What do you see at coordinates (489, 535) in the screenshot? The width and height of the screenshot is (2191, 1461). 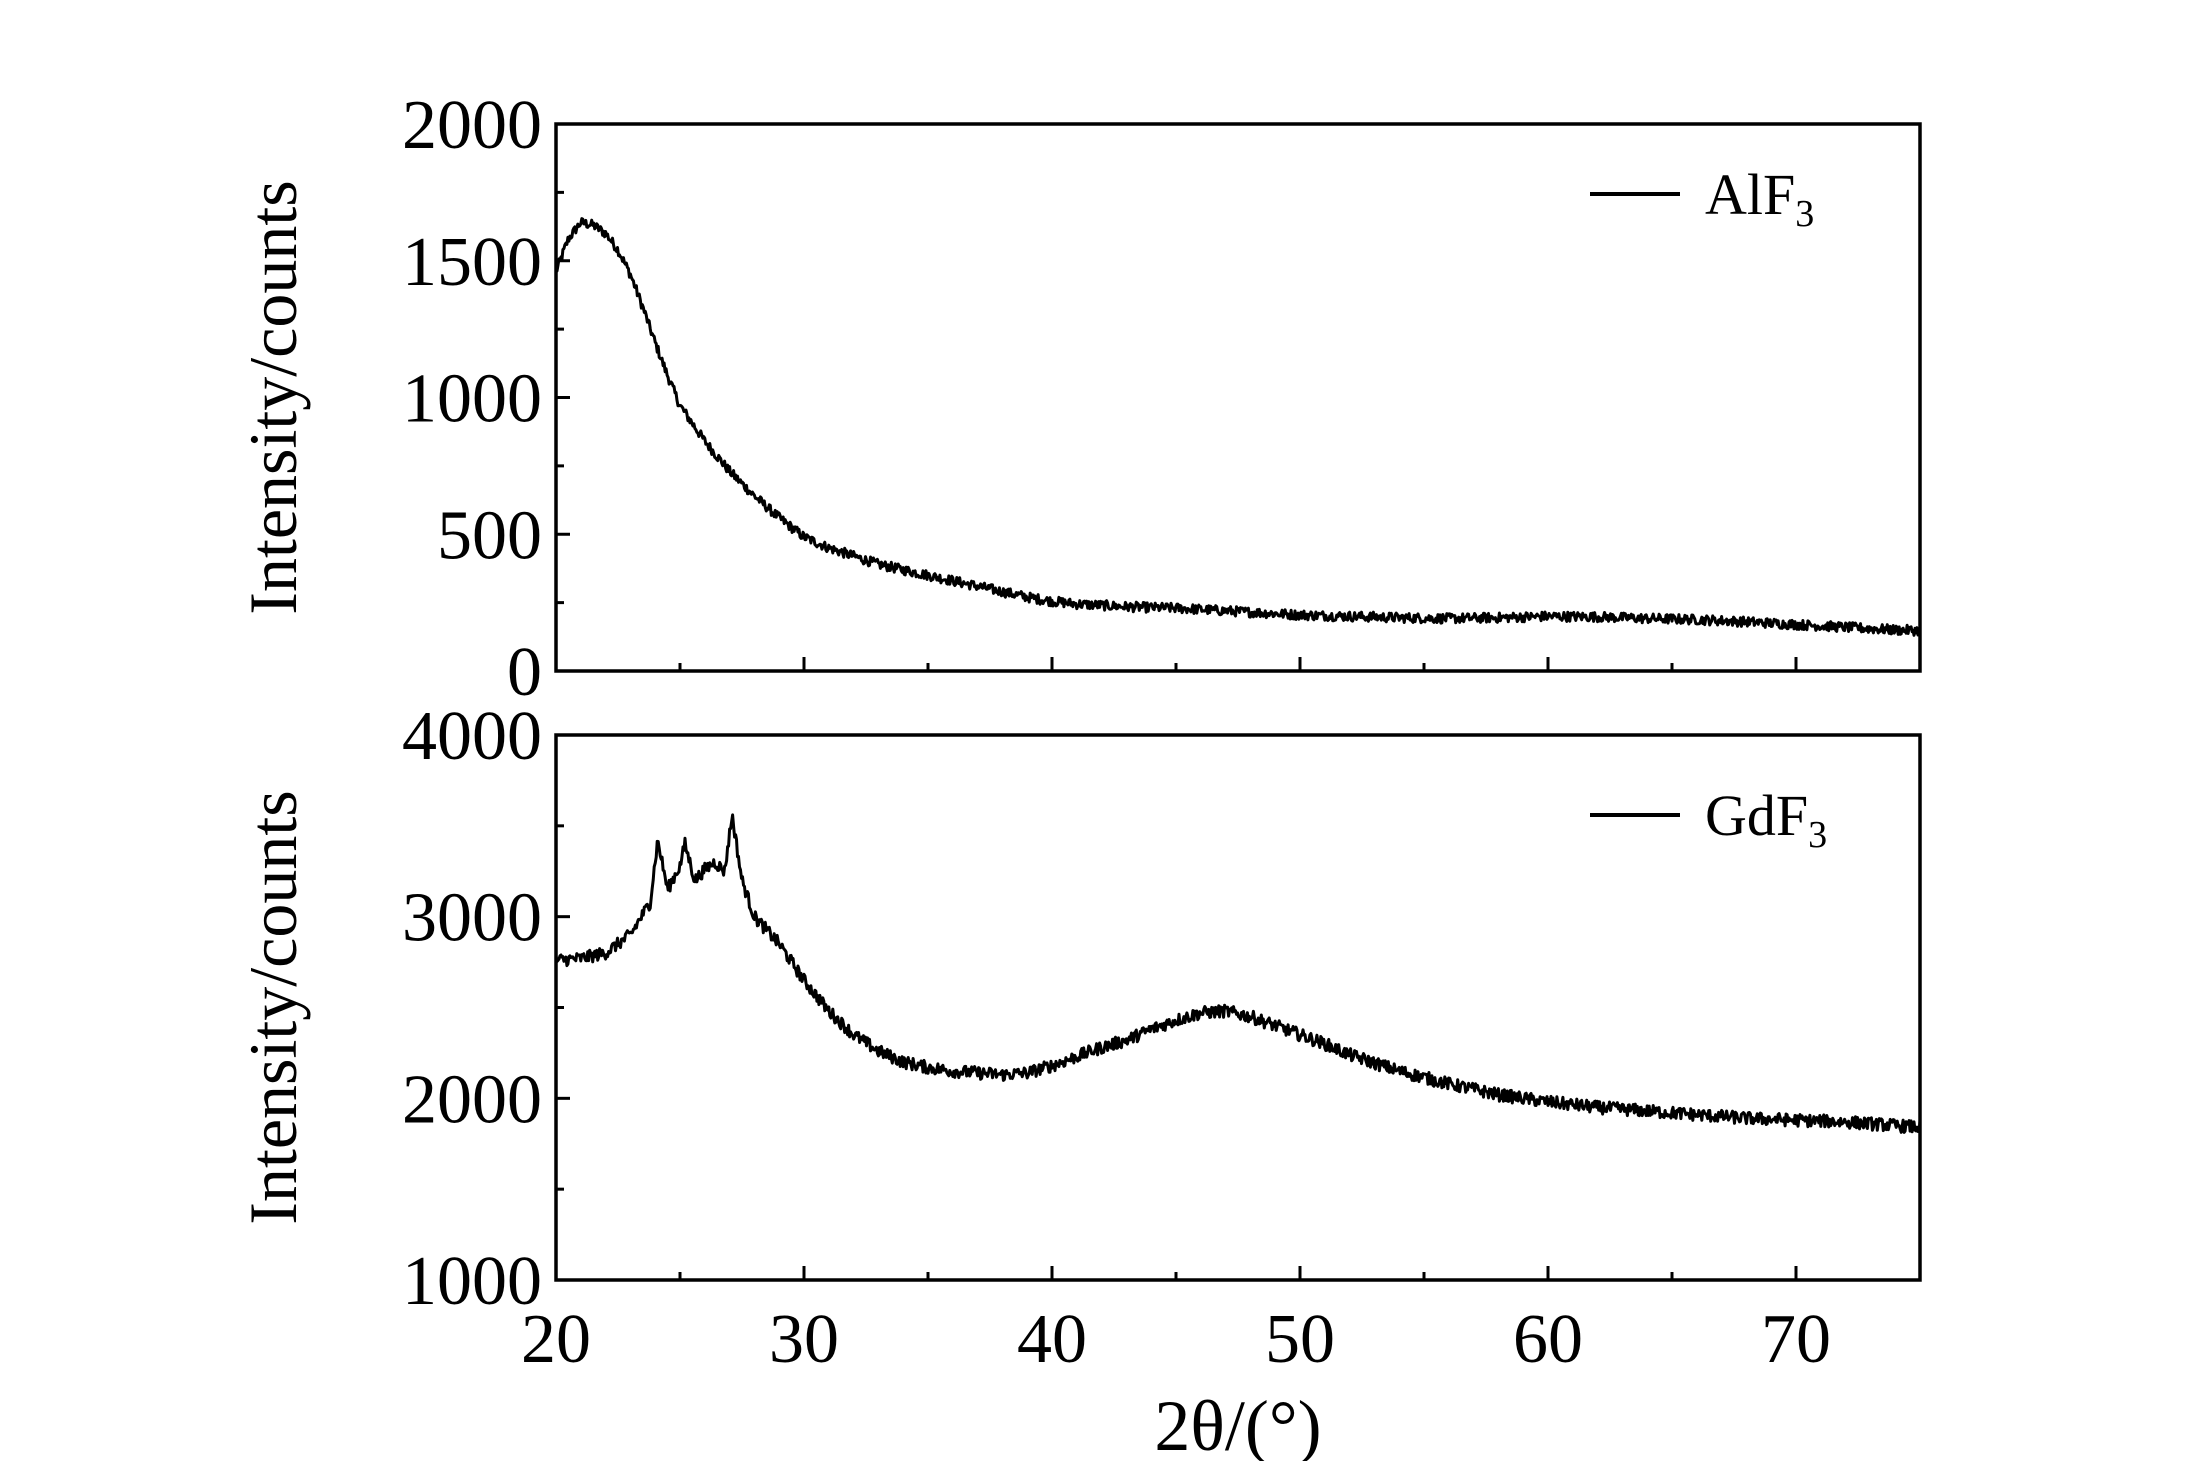 I see `y-tick-label: 500` at bounding box center [489, 535].